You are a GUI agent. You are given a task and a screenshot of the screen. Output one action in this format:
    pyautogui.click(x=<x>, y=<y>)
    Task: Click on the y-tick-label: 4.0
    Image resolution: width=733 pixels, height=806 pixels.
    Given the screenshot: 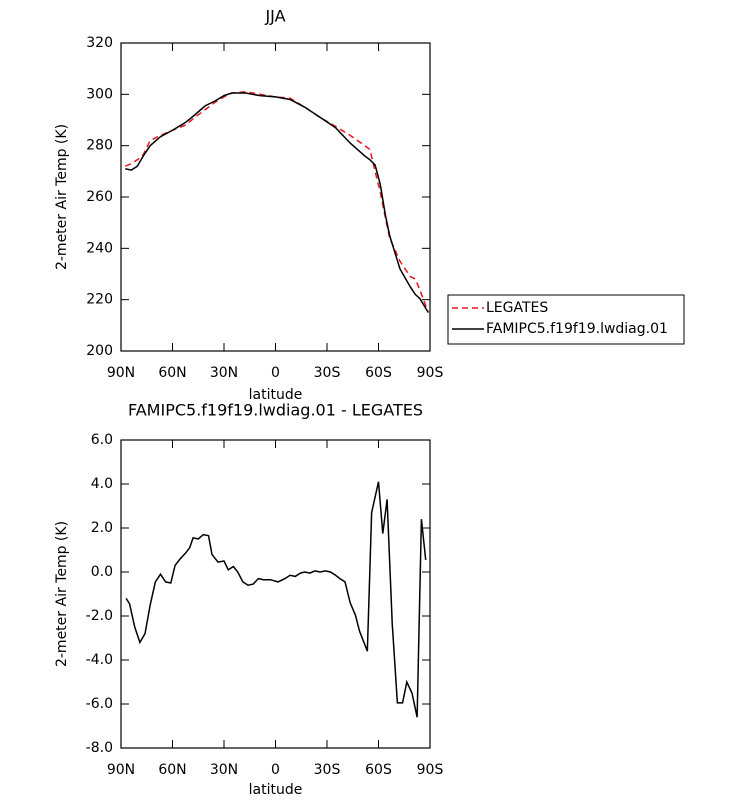 What is the action you would take?
    pyautogui.click(x=102, y=484)
    